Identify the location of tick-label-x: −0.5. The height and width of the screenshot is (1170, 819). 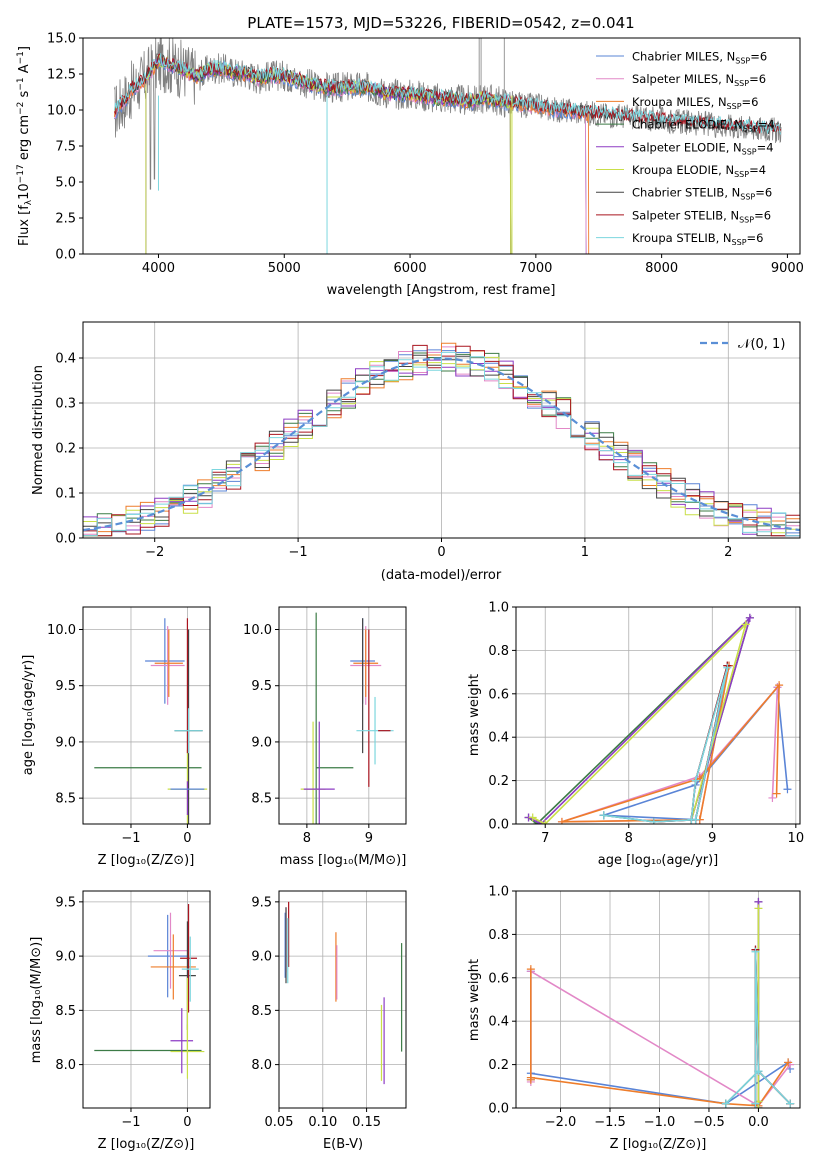
(709, 1122).